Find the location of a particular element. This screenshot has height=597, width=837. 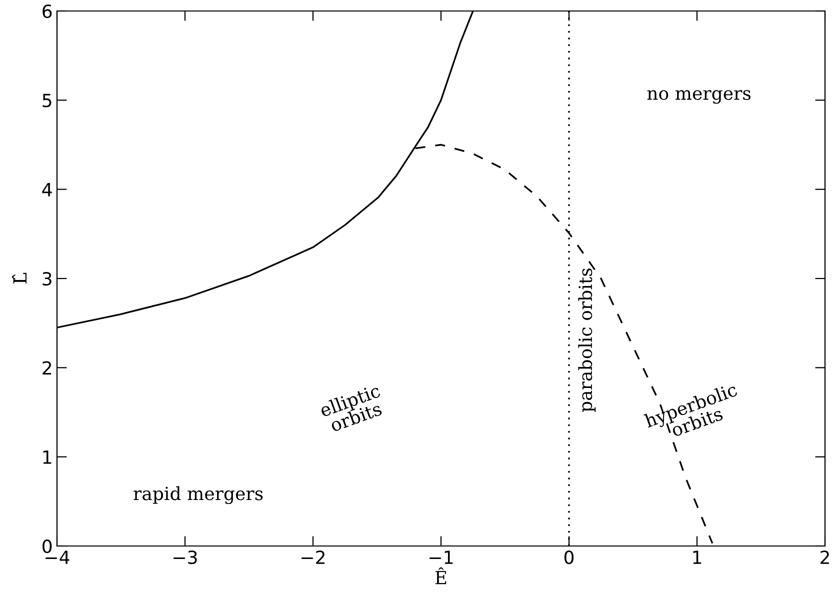

annotation: no mergers is located at coordinates (699, 97).